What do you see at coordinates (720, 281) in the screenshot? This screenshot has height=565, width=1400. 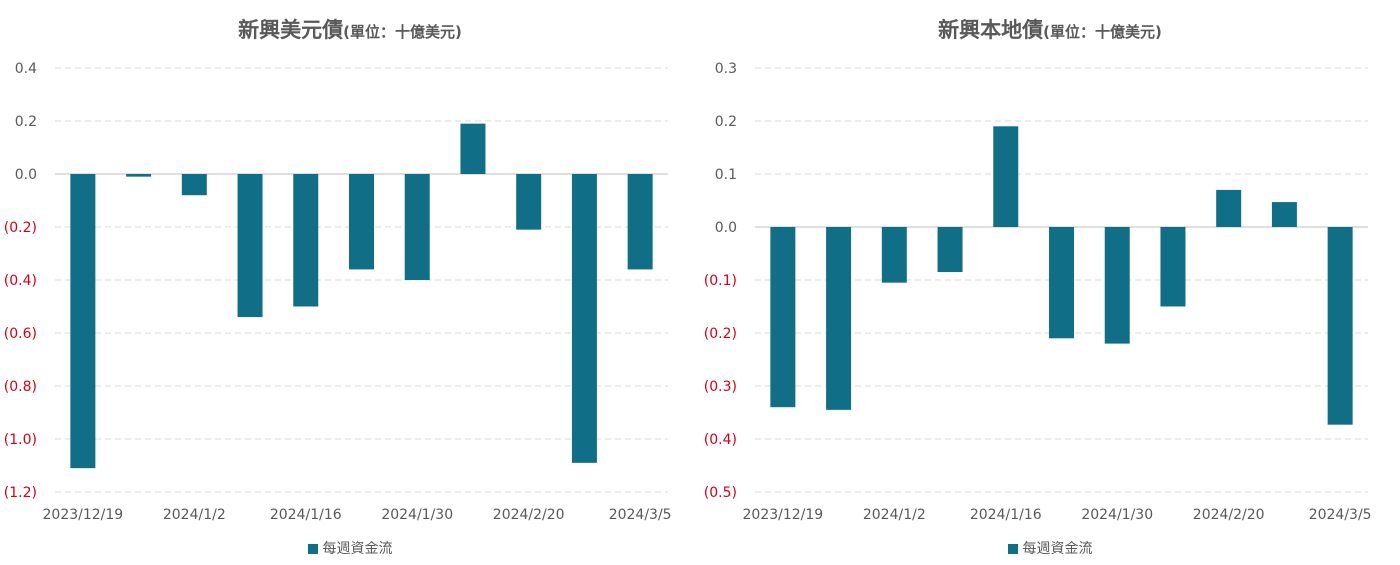 I see `y-tick-label: (0.1)` at bounding box center [720, 281].